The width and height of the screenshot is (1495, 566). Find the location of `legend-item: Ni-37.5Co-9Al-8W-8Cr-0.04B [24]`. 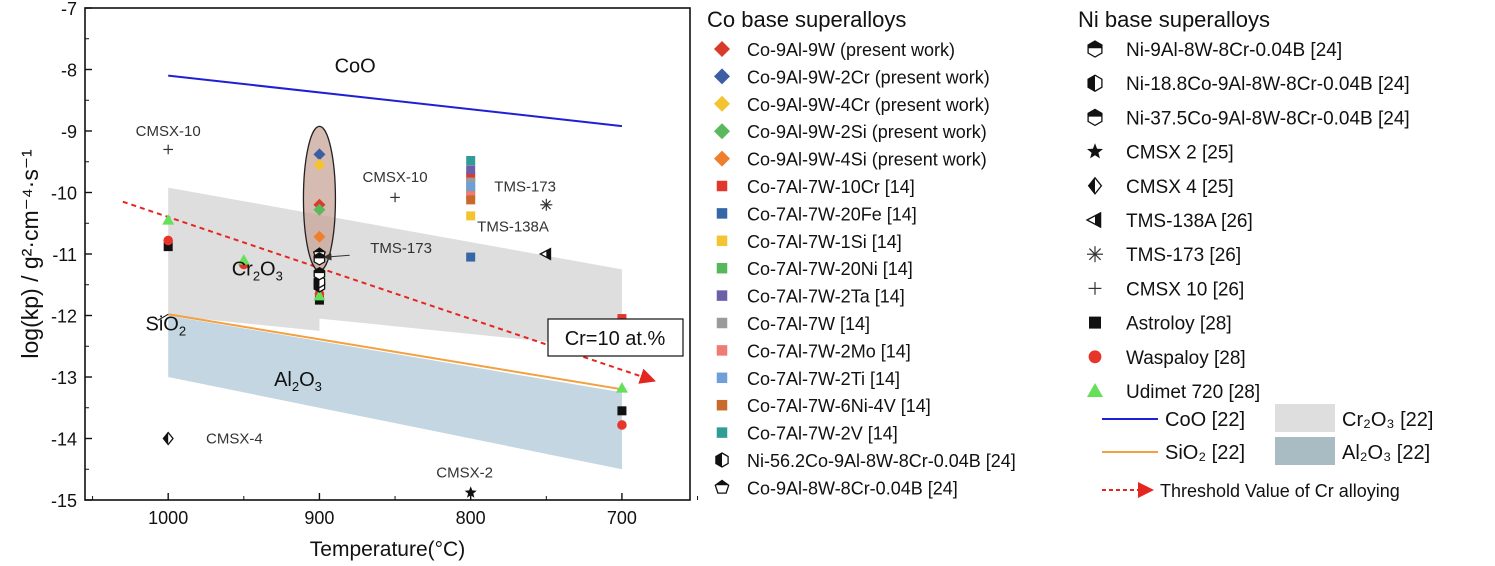

legend-item: Ni-37.5Co-9Al-8W-8Cr-0.04B [24] is located at coordinates (1248, 118).